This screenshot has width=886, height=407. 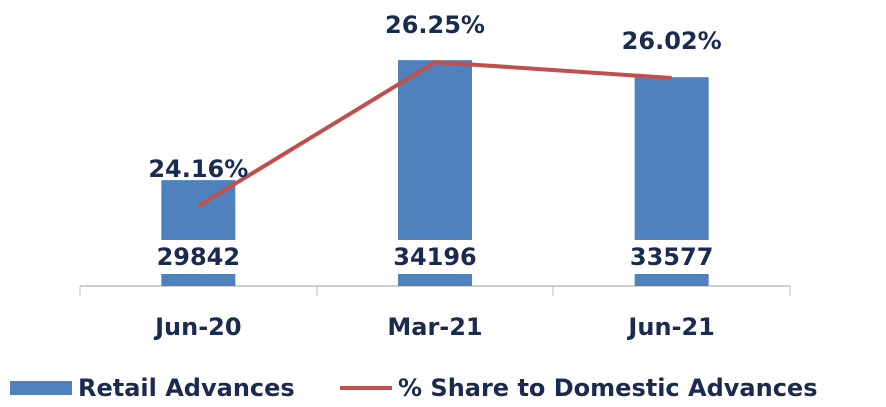 What do you see at coordinates (198, 169) in the screenshot?
I see `line-value-label: 24.16%` at bounding box center [198, 169].